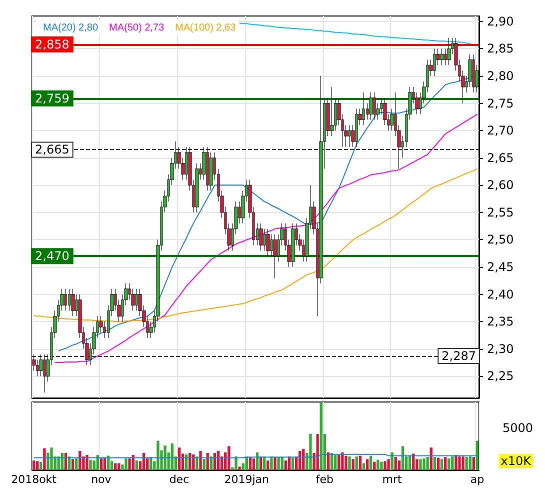 The height and width of the screenshot is (500, 545). I want to click on ref-line-label: 2,665, so click(52, 149).